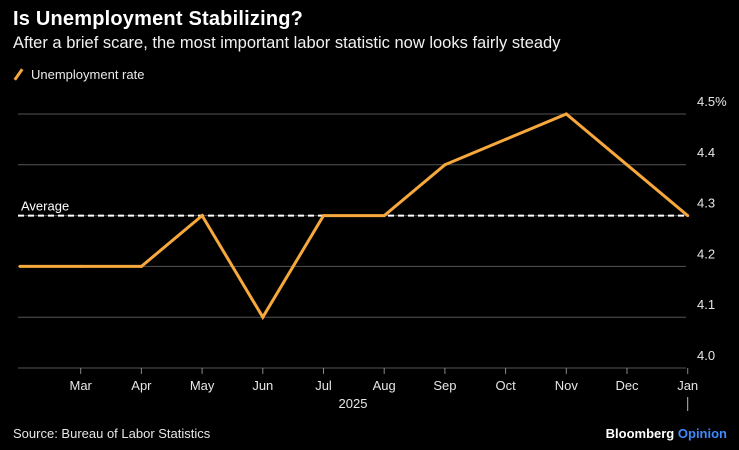 This screenshot has height=450, width=739. I want to click on x-tick-label: May, so click(202, 385).